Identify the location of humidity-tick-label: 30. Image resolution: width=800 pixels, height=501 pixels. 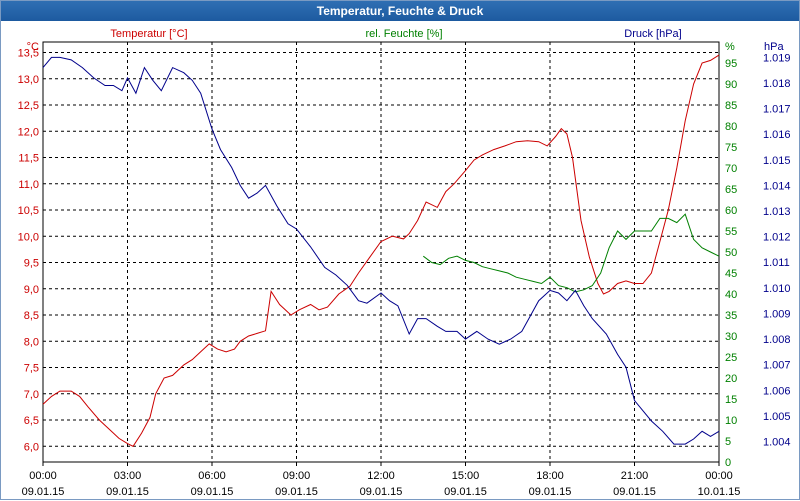
(731, 337).